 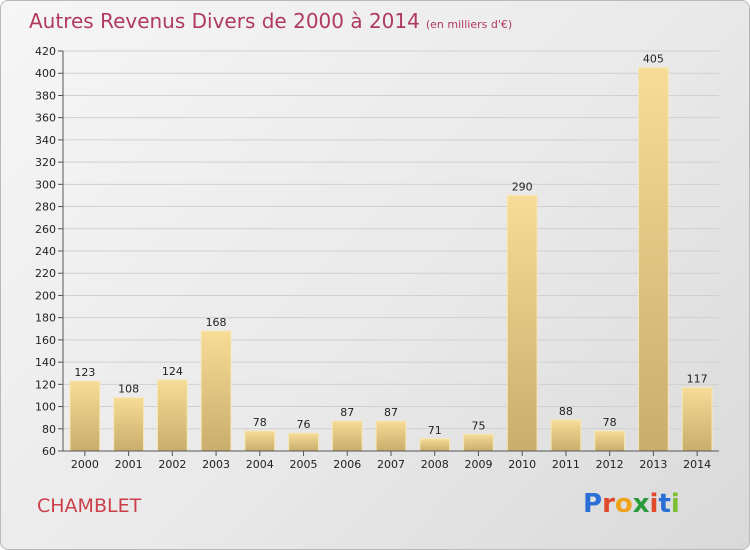 I want to click on logo-letter: x, so click(x=641, y=504).